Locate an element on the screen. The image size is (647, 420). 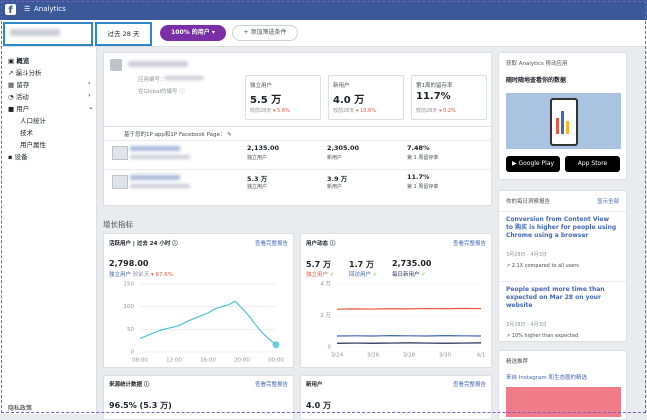
x-tick-label: 20:00 is located at coordinates (242, 361).